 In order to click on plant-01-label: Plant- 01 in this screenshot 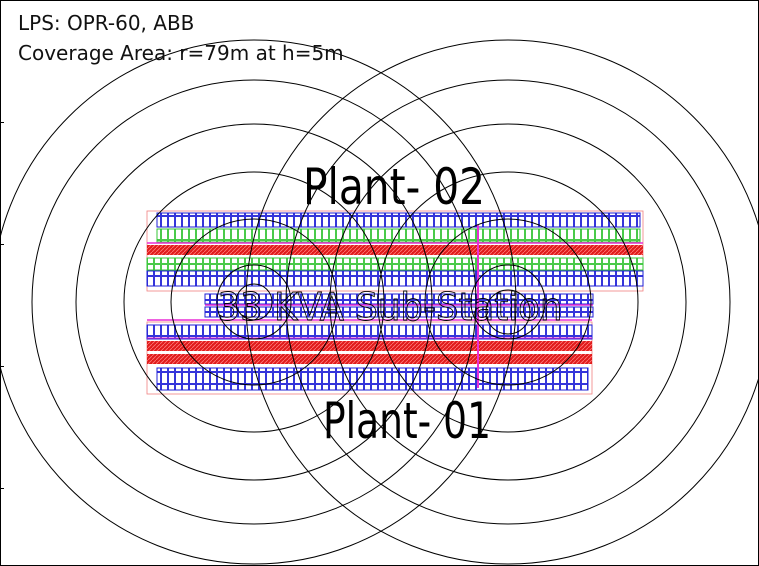, I will do `click(407, 421)`.